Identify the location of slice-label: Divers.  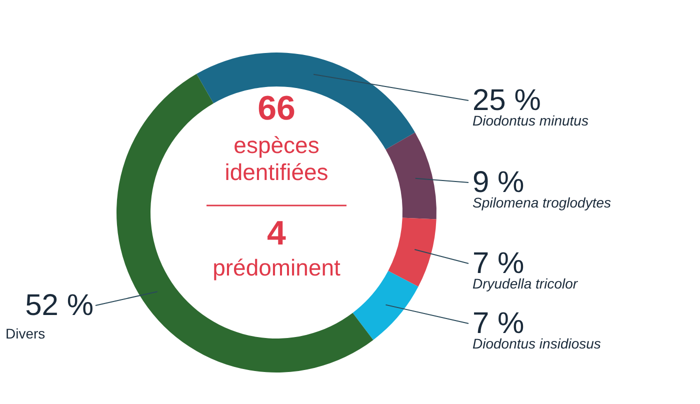
(26, 334).